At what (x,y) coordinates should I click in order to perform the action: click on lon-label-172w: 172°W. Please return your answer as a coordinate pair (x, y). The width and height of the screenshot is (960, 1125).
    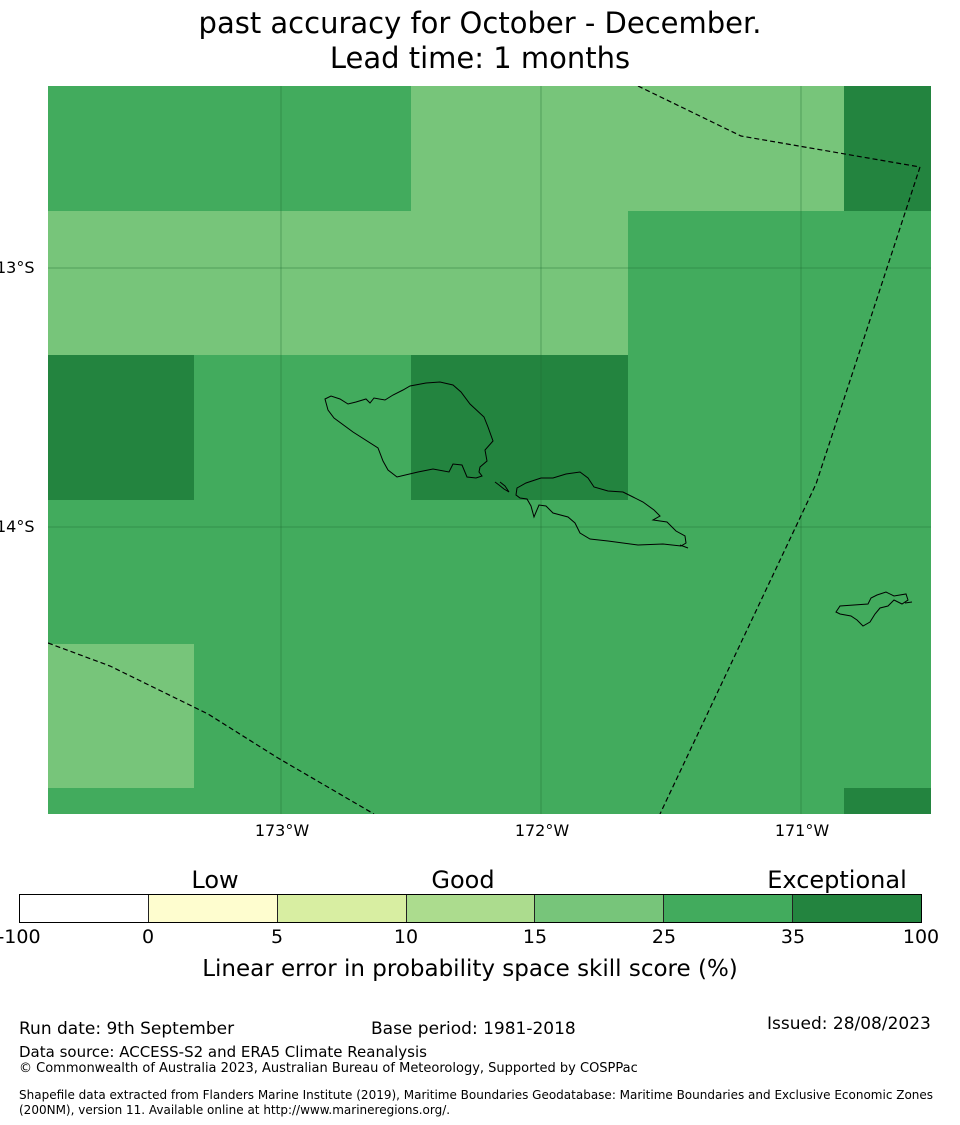
    Looking at the image, I should click on (542, 830).